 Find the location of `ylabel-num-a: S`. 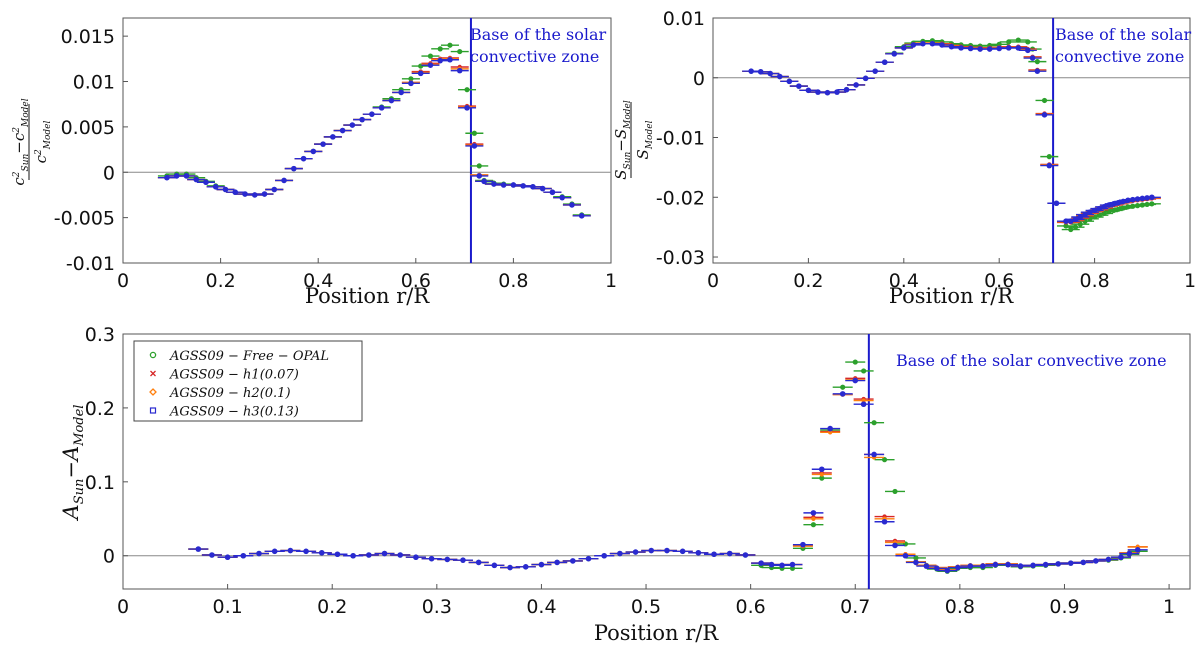

ylabel-num-a: S is located at coordinates (621, 174).